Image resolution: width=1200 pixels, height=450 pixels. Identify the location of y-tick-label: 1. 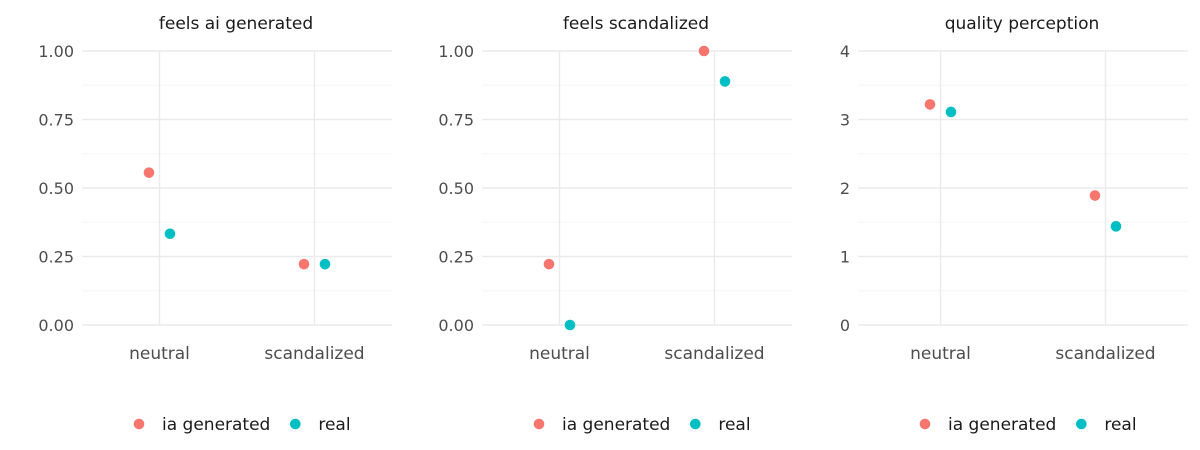
(845, 257).